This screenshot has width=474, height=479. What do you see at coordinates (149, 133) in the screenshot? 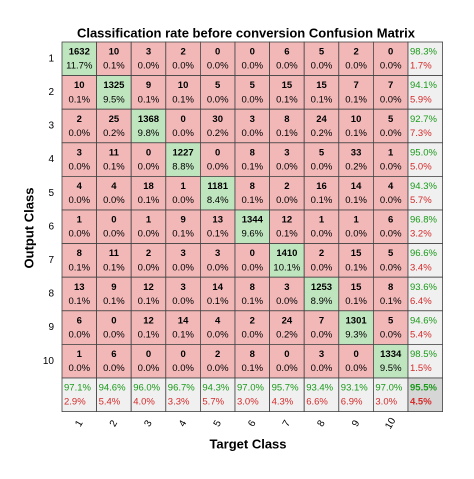
I see `cell-percent: 9.8%` at bounding box center [149, 133].